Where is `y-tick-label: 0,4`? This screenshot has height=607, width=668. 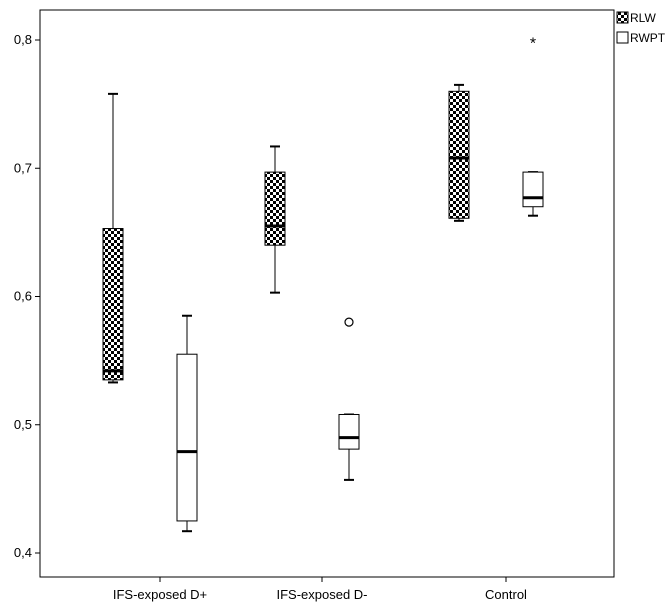 y-tick-label: 0,4 is located at coordinates (23, 552).